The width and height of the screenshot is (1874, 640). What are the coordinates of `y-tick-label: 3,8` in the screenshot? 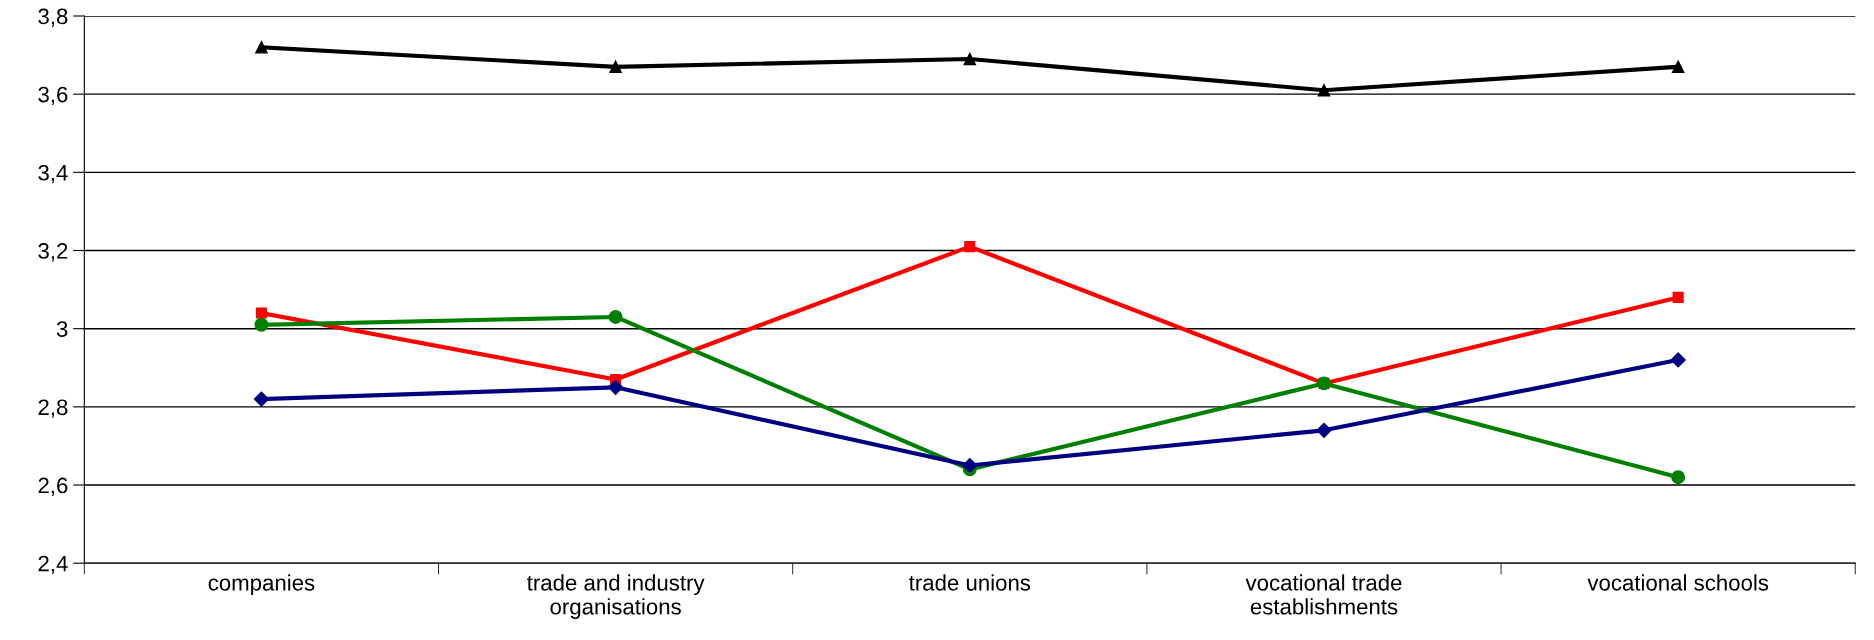 It's located at (53, 17).